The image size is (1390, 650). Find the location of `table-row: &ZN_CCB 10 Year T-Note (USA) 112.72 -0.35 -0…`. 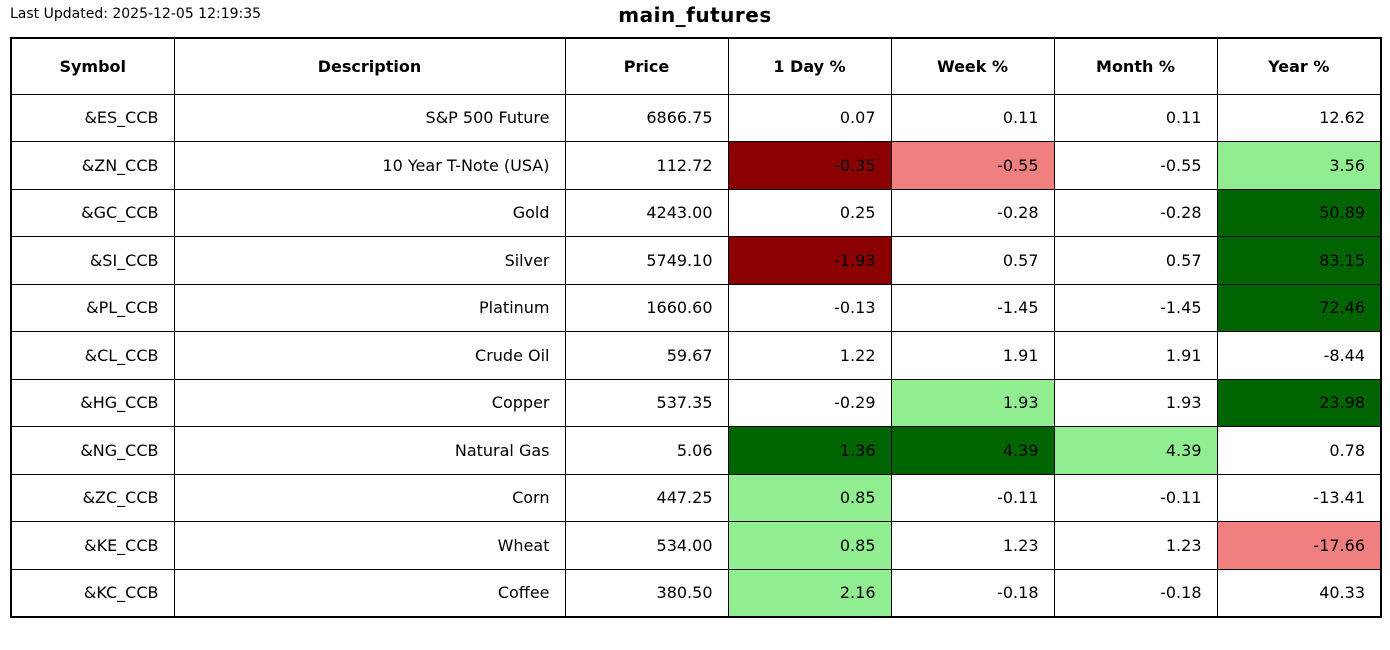

table-row: &ZN_CCB 10 Year T-Note (USA) 112.72 -0.35 -0… is located at coordinates (696, 165).